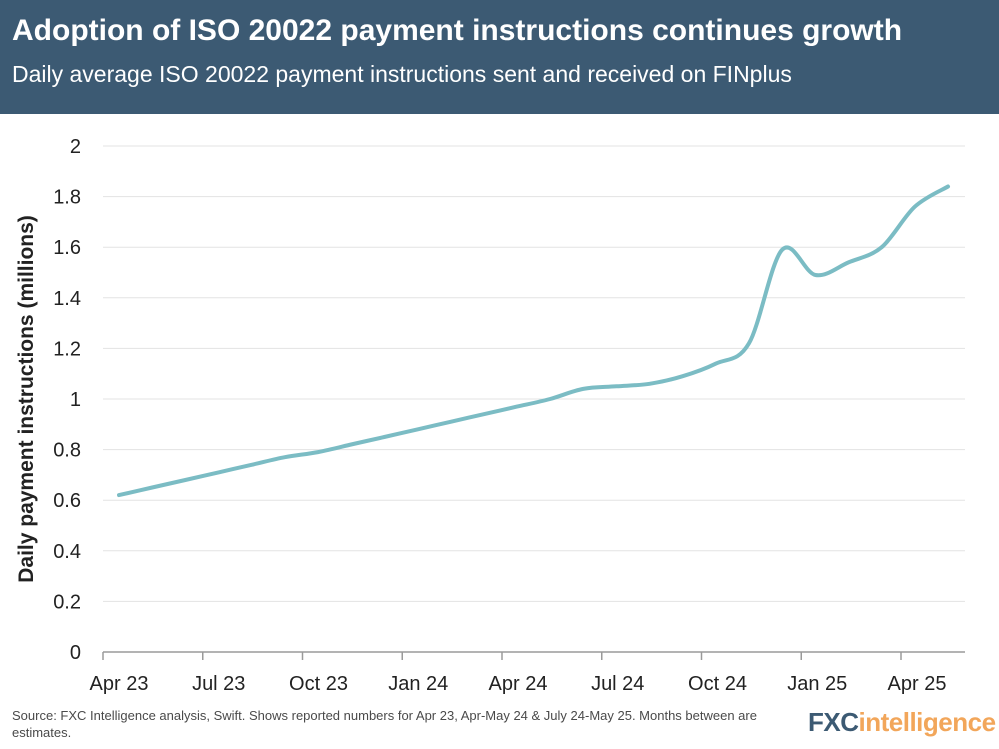  What do you see at coordinates (418, 684) in the screenshot?
I see `x-tick-label: Jan 24` at bounding box center [418, 684].